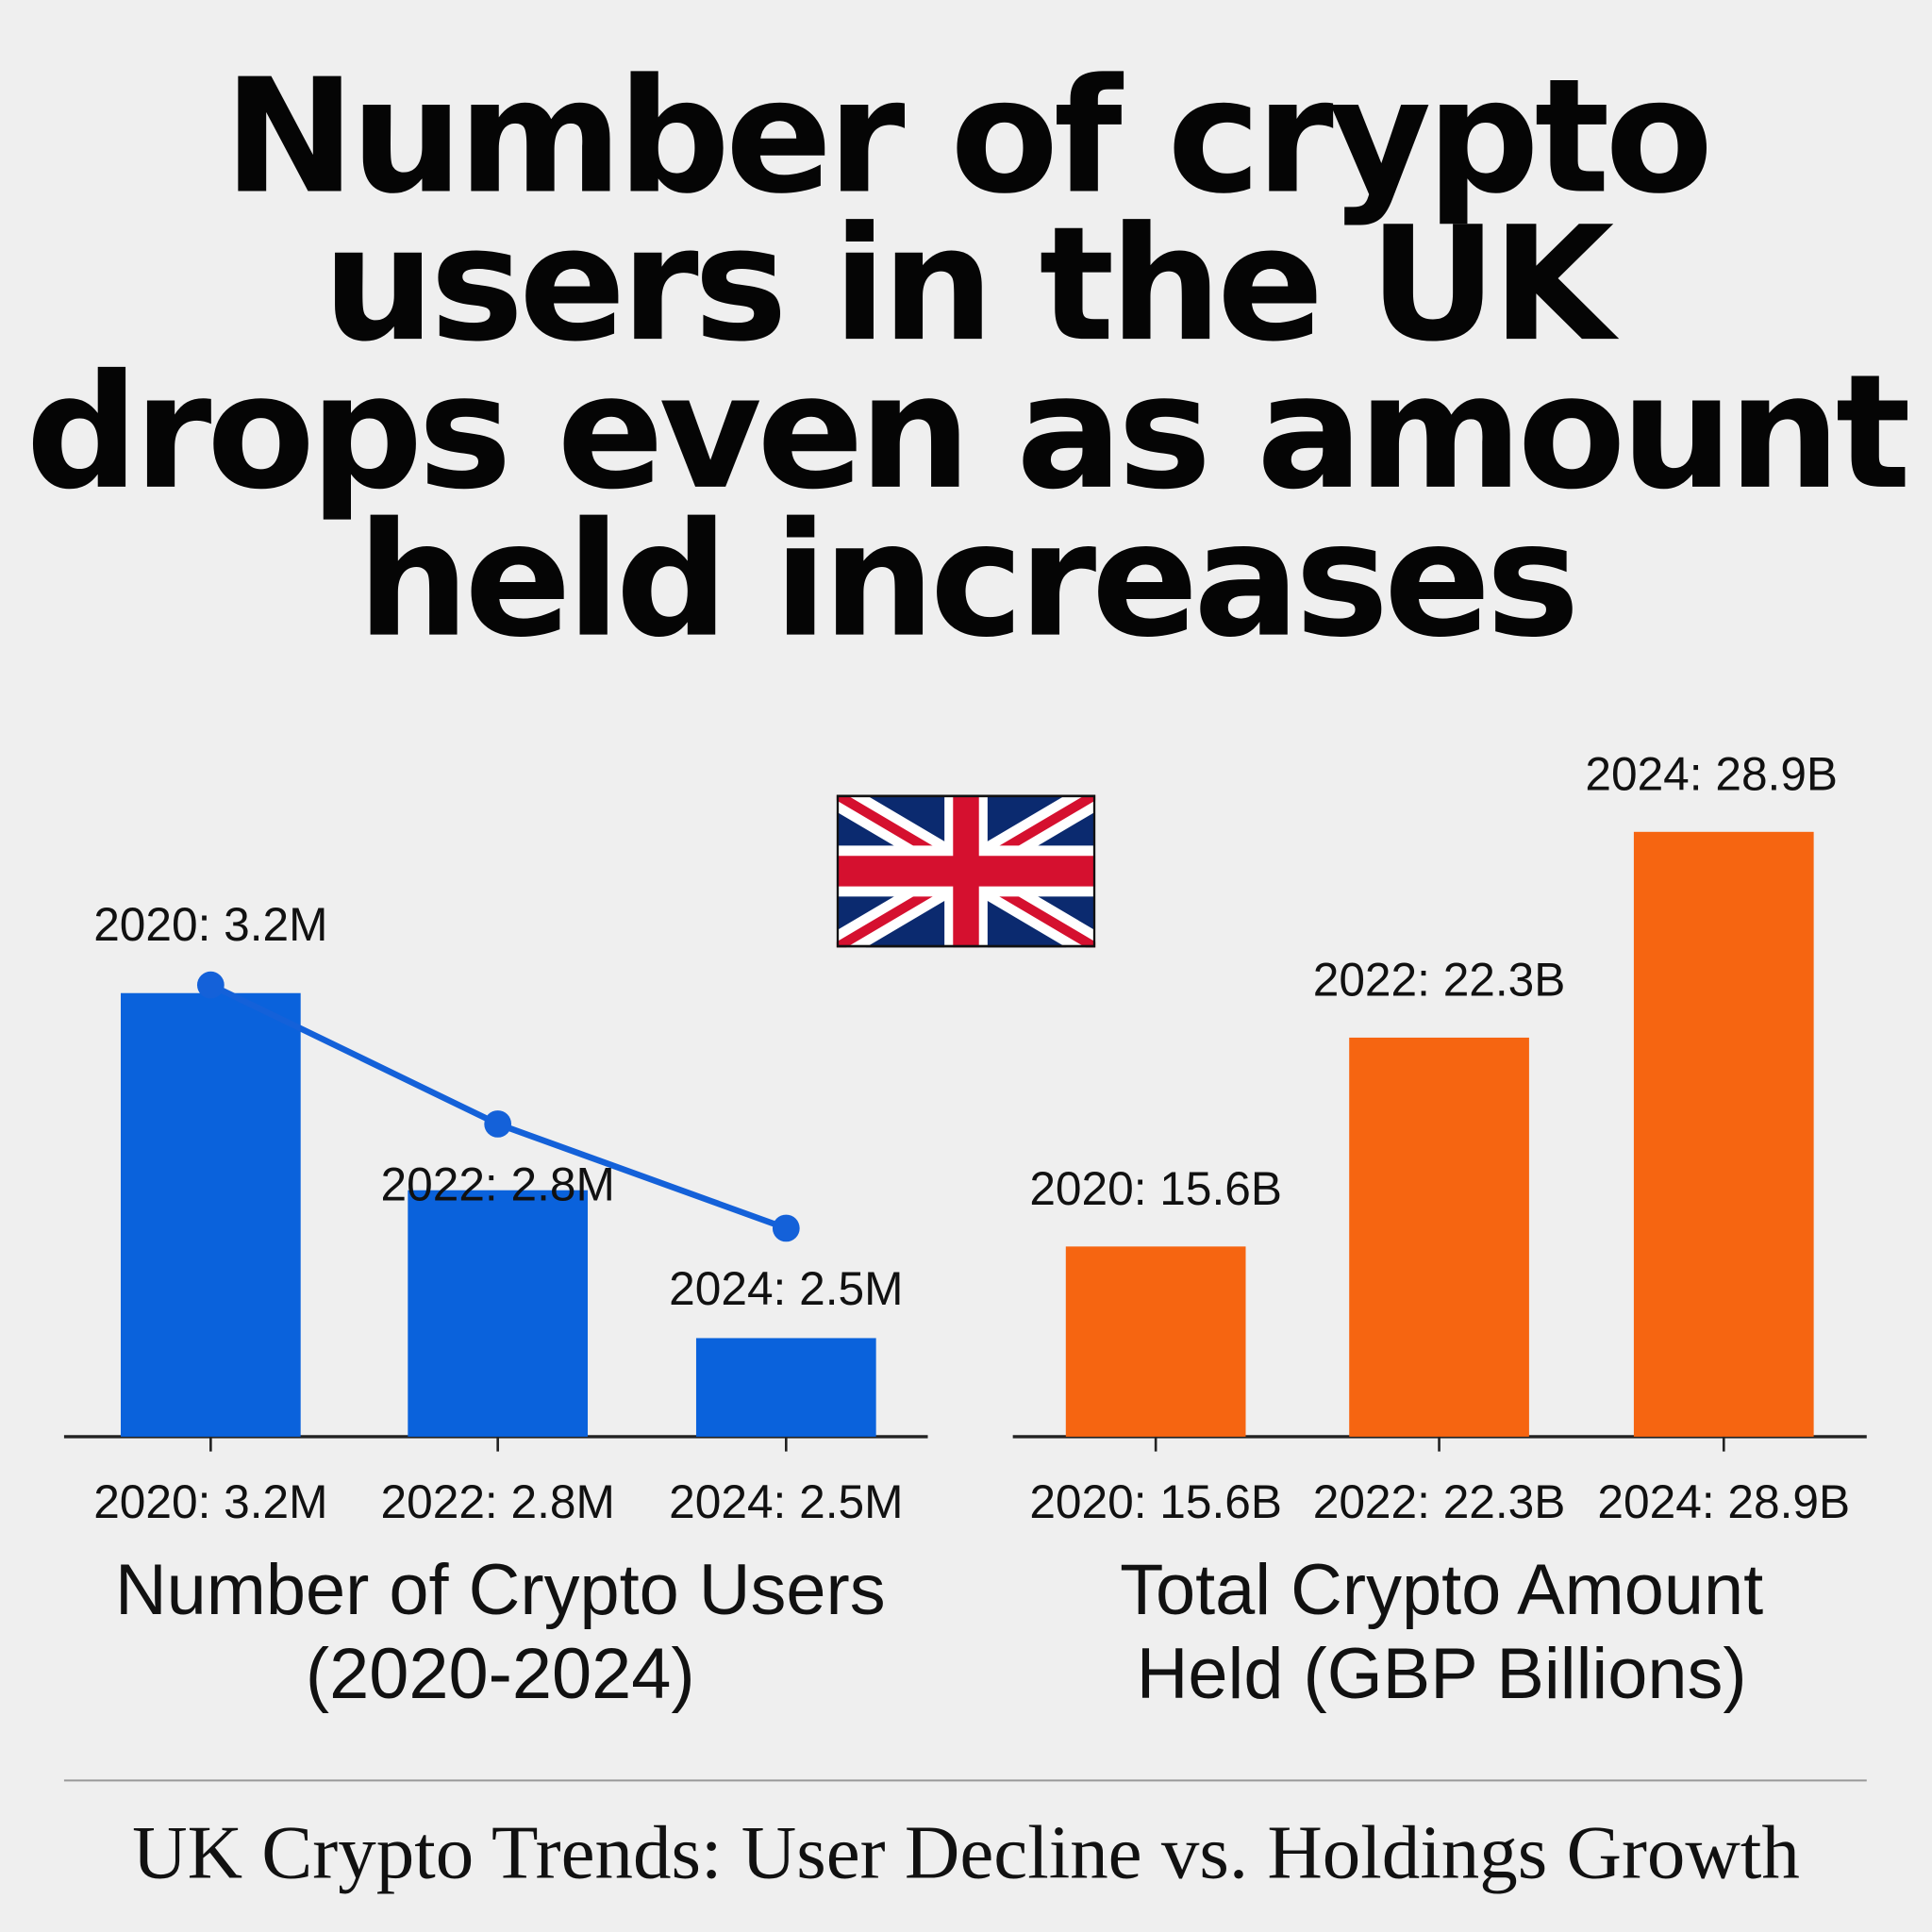 This screenshot has width=1932, height=1932. I want to click on x-tick-label: 2020: 3.2M, so click(210, 1501).